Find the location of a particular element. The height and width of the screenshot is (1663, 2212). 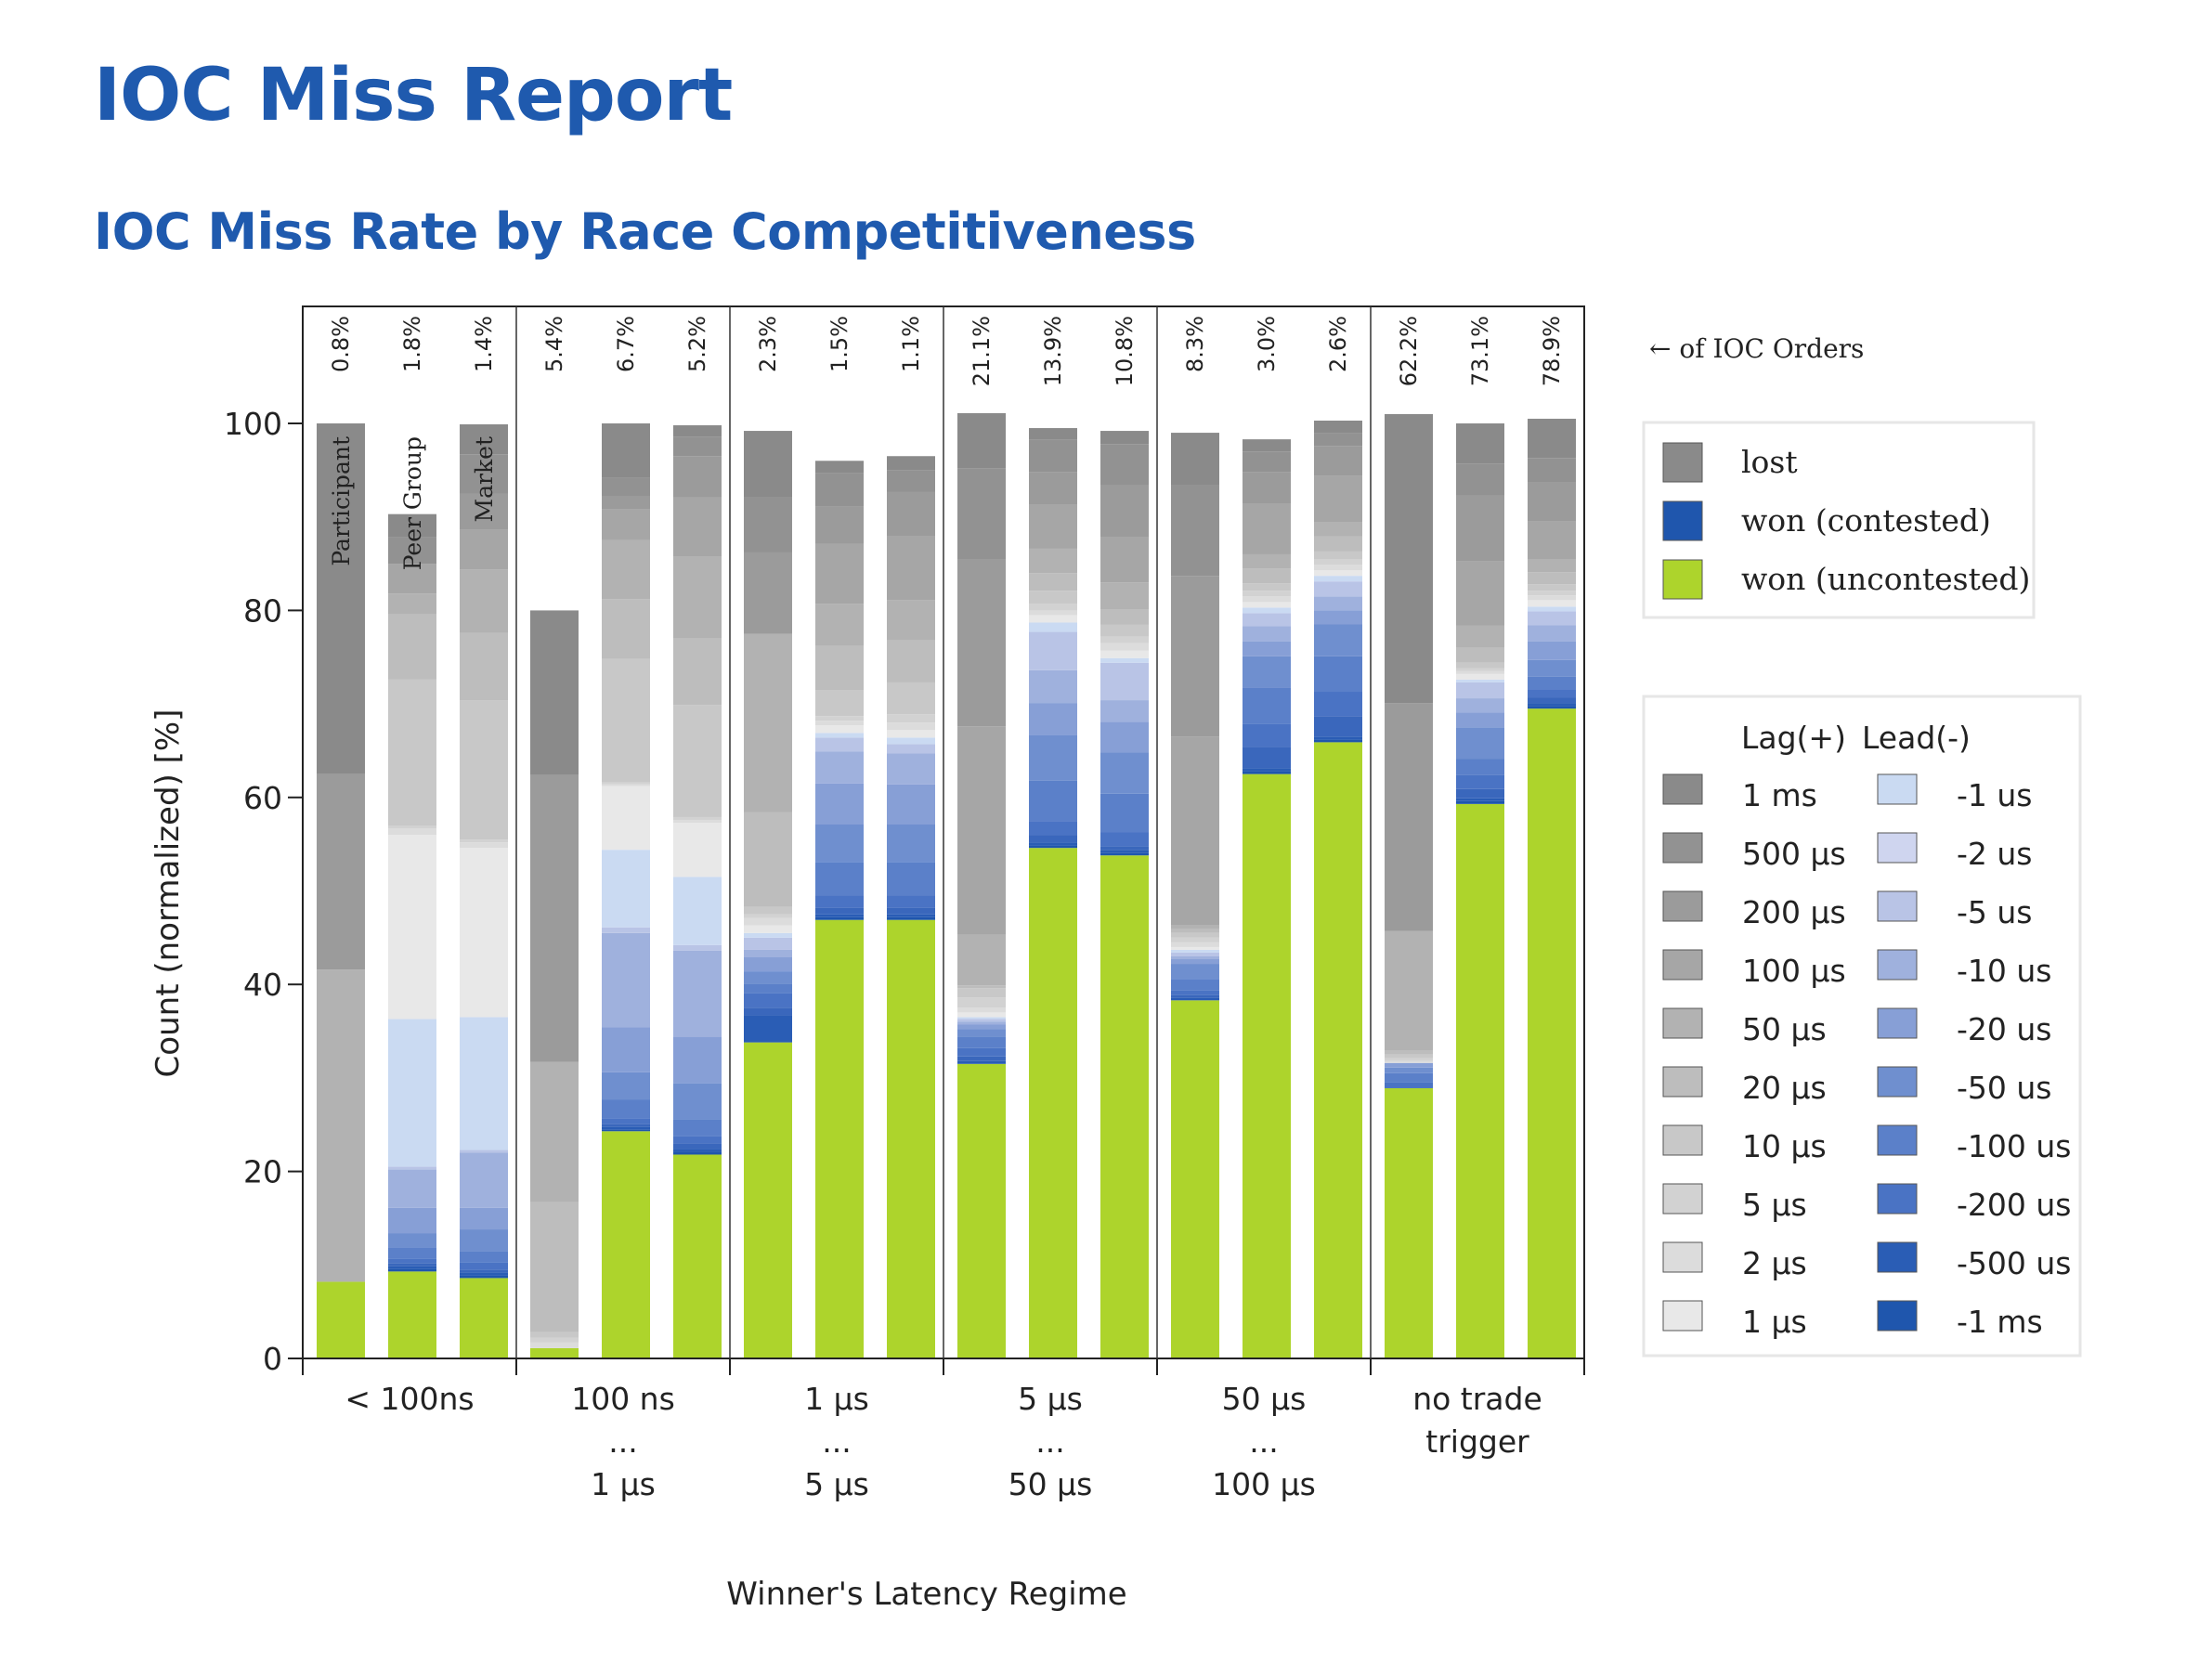

ioc-percent-label: 6.7% is located at coordinates (626, 344).